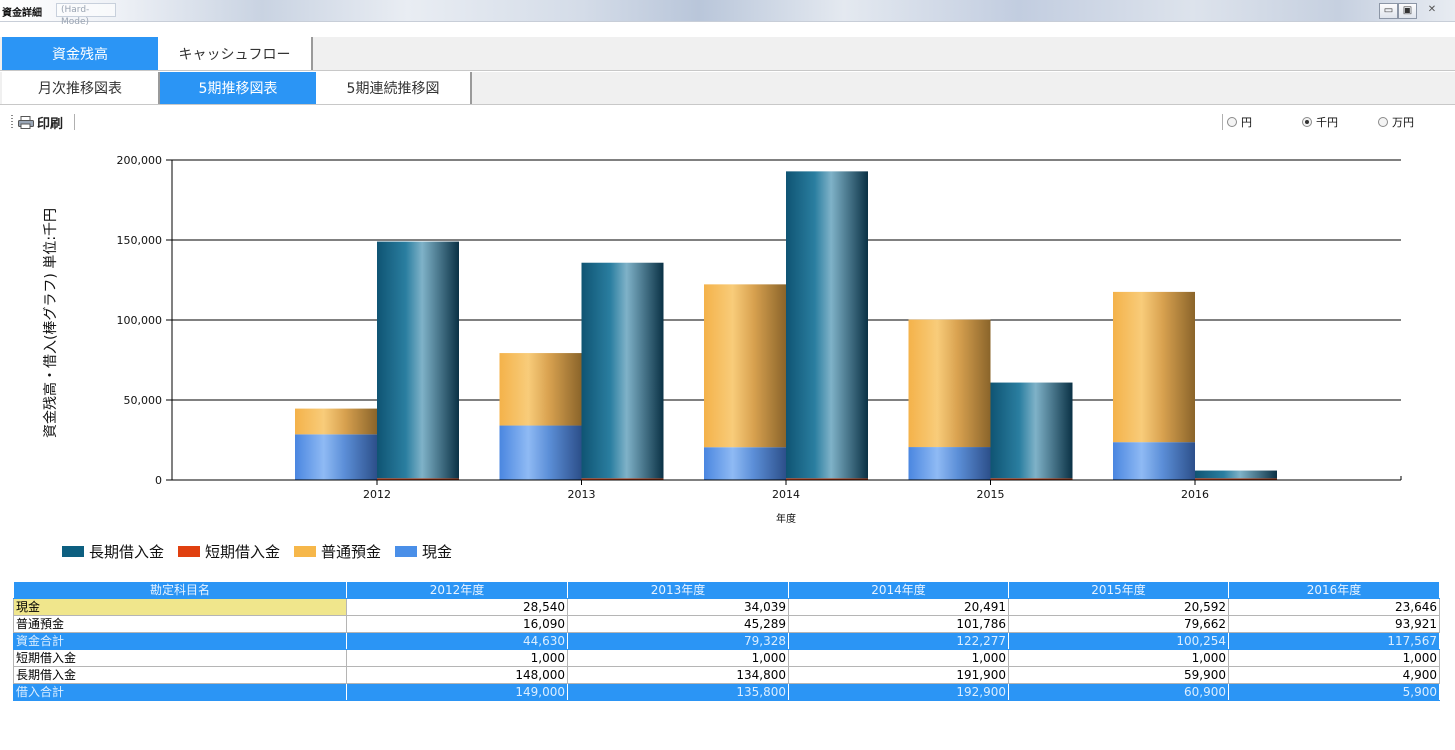 The width and height of the screenshot is (1455, 750). Describe the element at coordinates (81, 88) in the screenshot. I see `tab-monthly-chart: 月次推移図表` at that location.